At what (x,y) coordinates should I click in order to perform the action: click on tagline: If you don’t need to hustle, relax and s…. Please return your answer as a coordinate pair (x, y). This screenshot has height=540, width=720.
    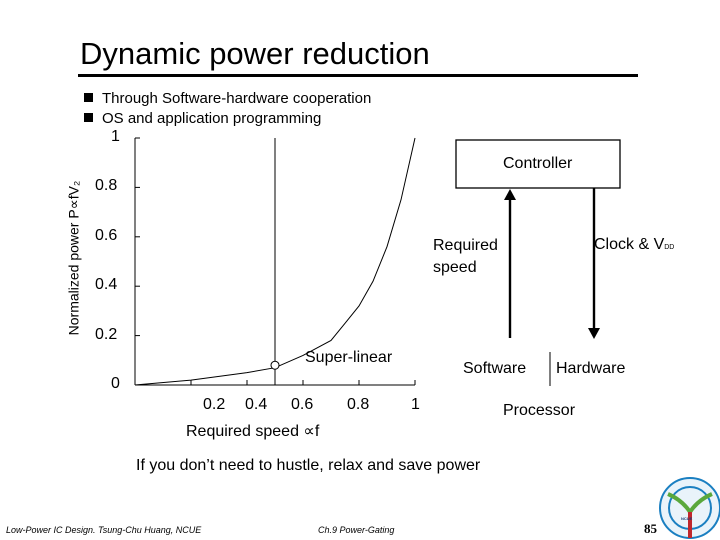
    Looking at the image, I should click on (308, 465).